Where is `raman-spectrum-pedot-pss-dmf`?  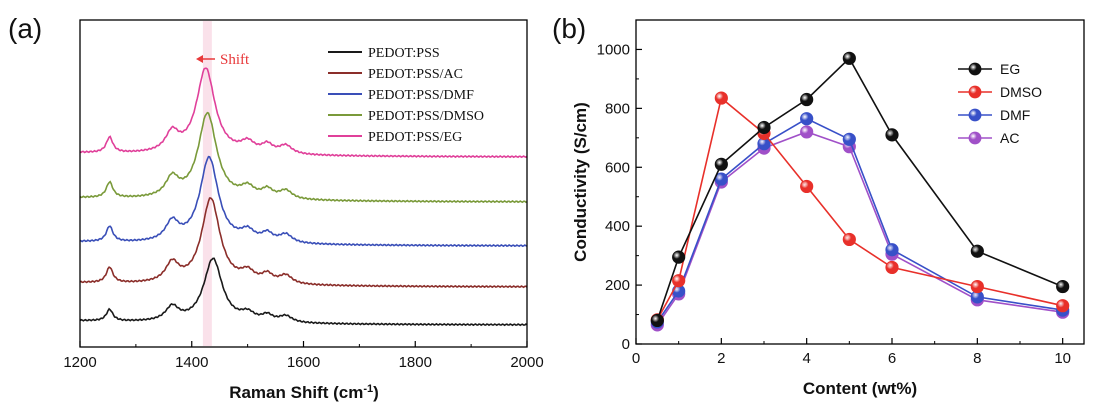 raman-spectrum-pedot-pss-dmf is located at coordinates (303, 201).